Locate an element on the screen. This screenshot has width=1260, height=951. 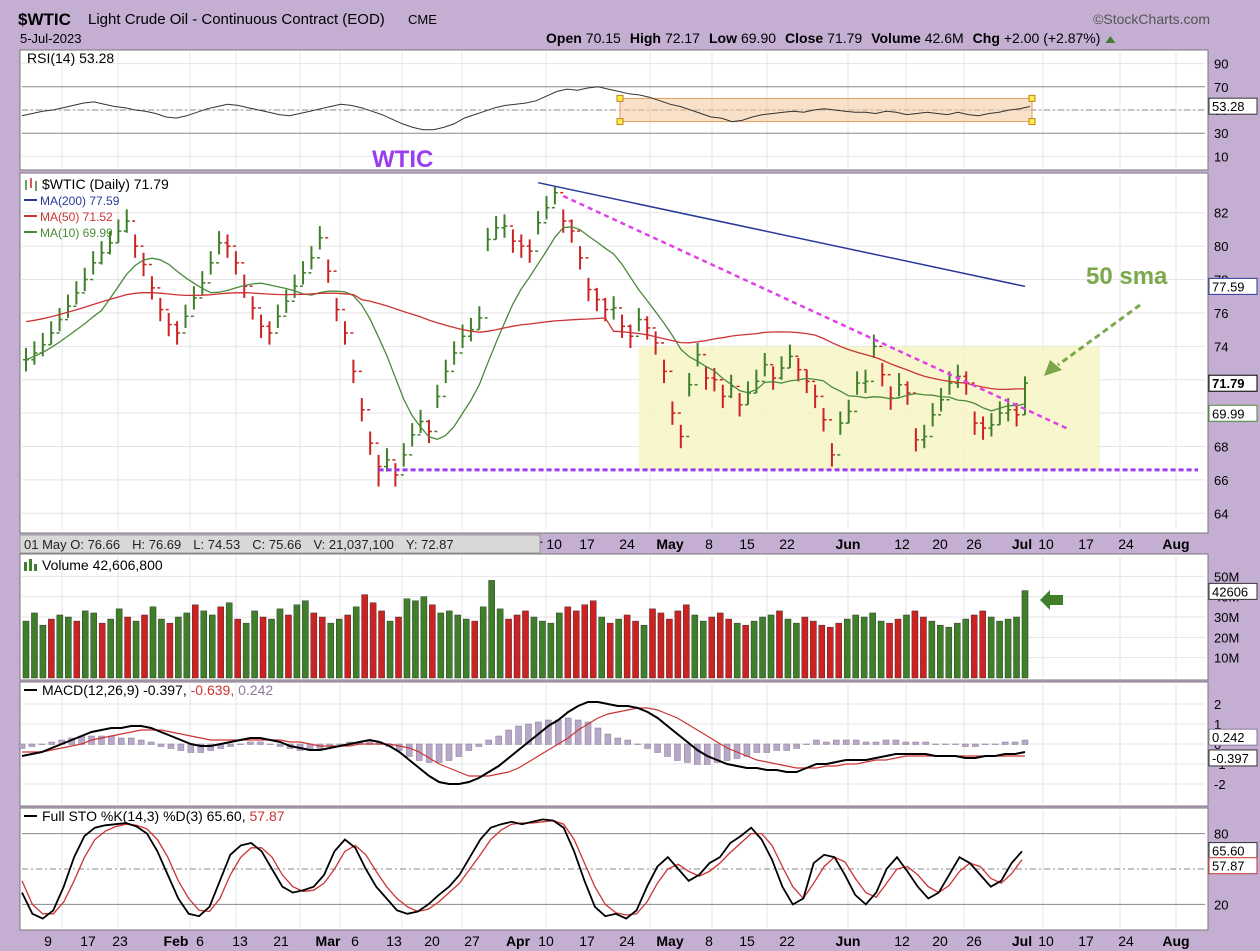
ohlc-label-3: Close is located at coordinates (804, 38).